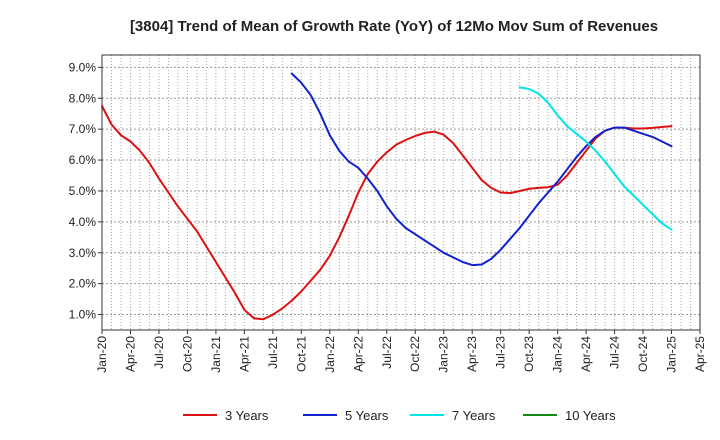  I want to click on x-tick-label: Jan-23, so click(444, 354).